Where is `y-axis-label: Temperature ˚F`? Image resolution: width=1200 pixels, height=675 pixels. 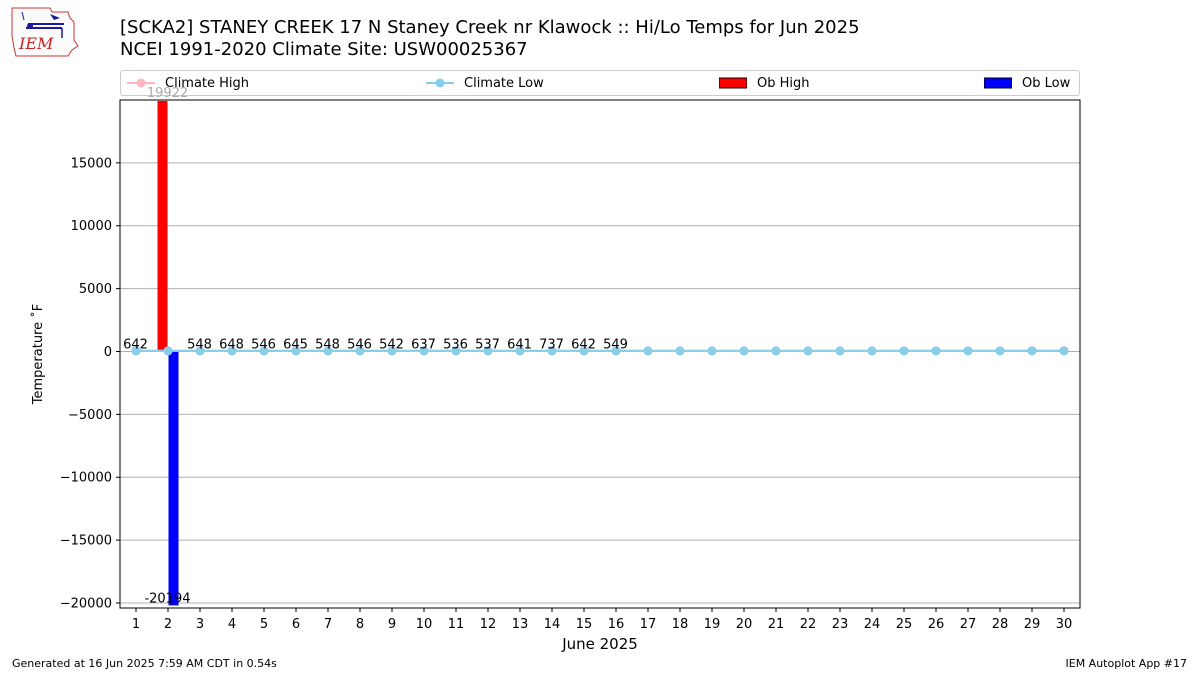
y-axis-label: Temperature ˚F is located at coordinates (38, 354).